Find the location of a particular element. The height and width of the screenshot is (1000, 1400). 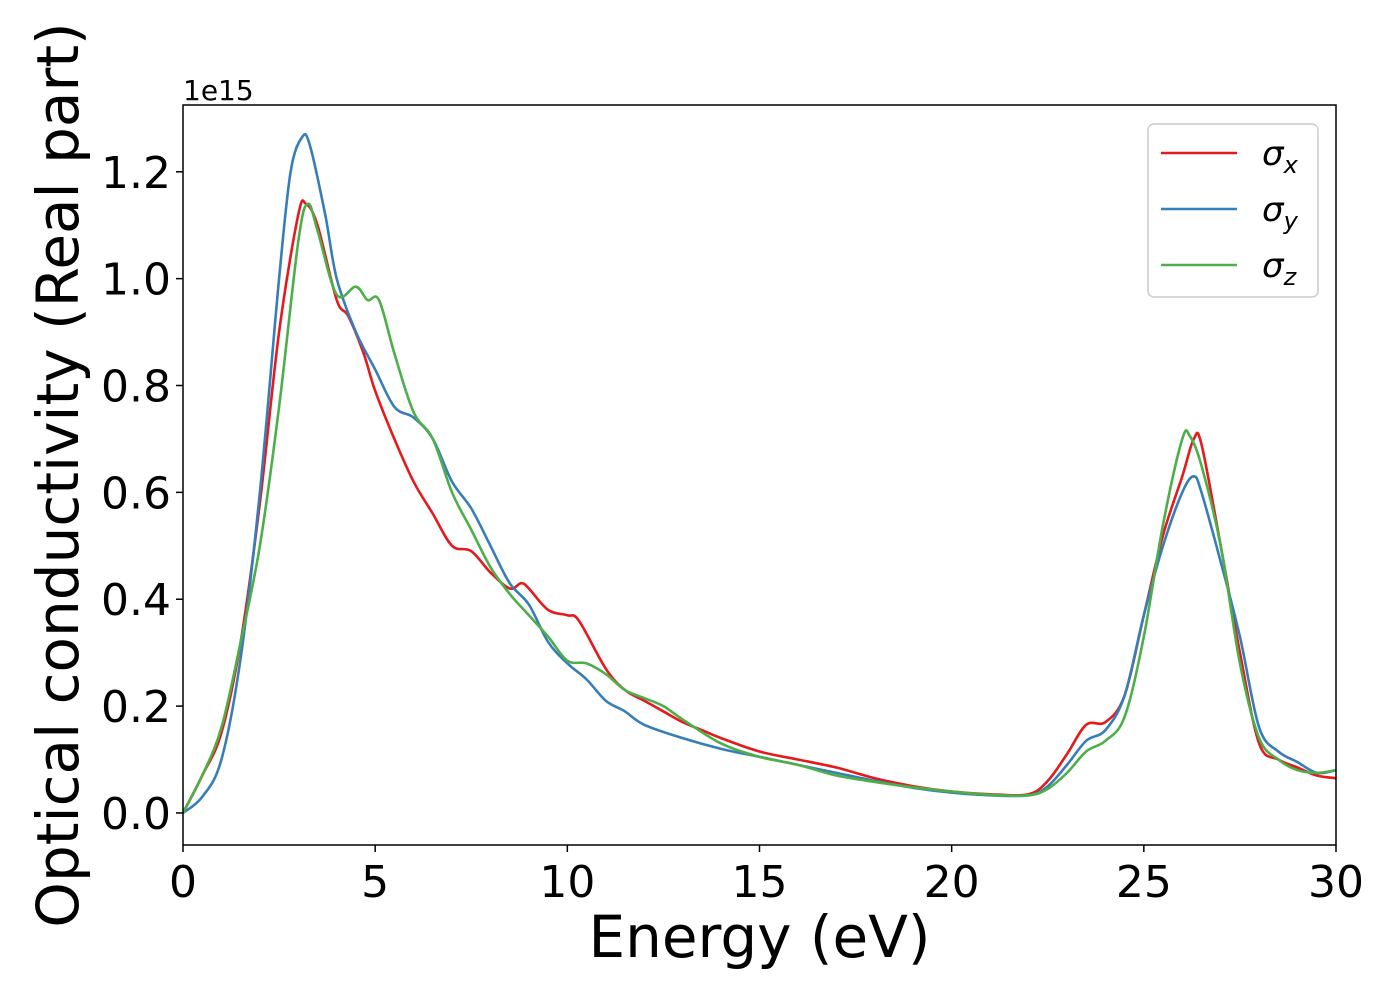

y-tick-label: 0.2 is located at coordinates (136, 707).